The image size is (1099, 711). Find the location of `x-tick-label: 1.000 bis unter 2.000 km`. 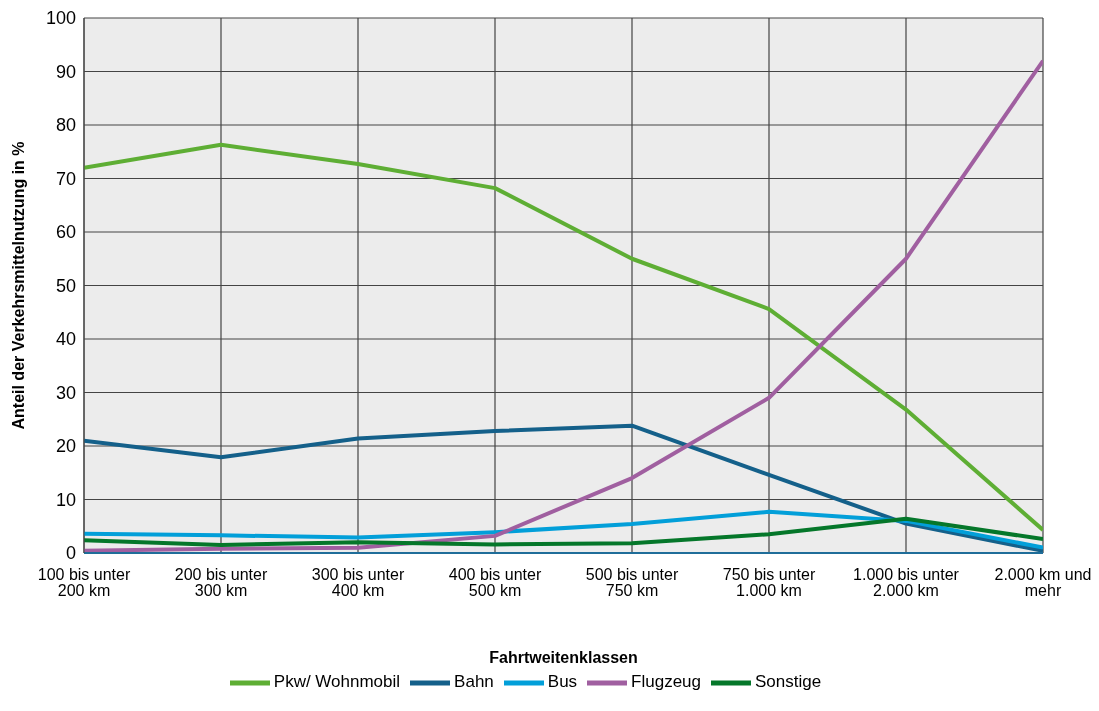

x-tick-label: 1.000 bis unter 2.000 km is located at coordinates (906, 583).